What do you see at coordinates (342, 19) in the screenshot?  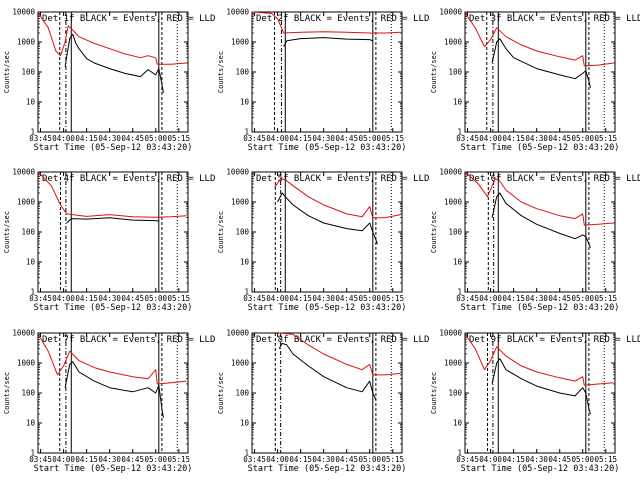 I see `chart-title: Det 2f BLACK = Events, RED = LLD` at bounding box center [342, 19].